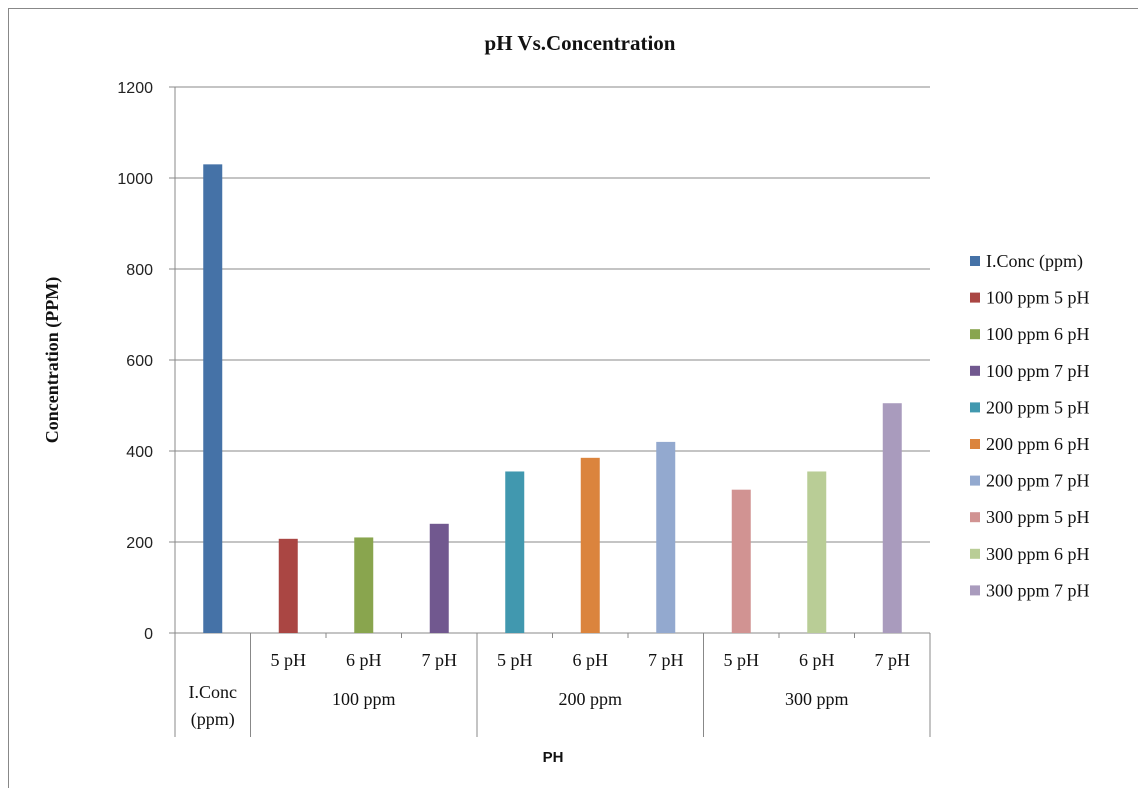 This screenshot has height=788, width=1138. I want to click on chart-title: pH Vs.Concentration, so click(580, 43).